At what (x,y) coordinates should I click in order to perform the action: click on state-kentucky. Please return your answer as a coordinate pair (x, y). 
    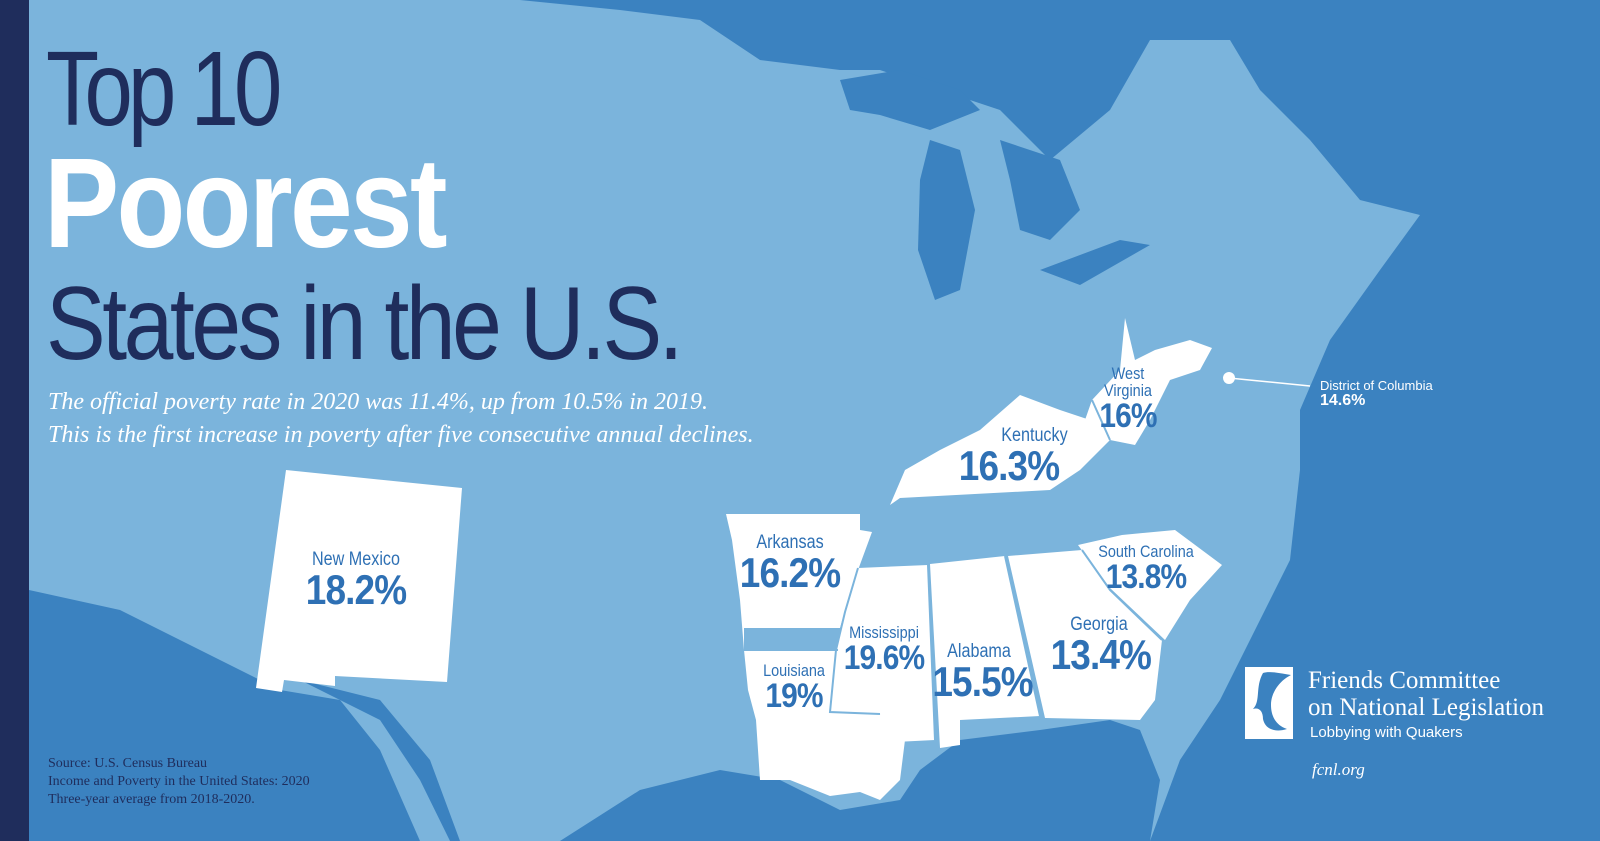
    Looking at the image, I should click on (1000, 450).